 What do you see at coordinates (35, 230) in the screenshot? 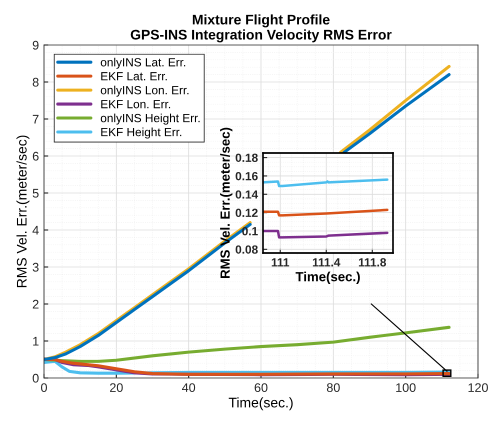
I see `y-tick-label: 4` at bounding box center [35, 230].